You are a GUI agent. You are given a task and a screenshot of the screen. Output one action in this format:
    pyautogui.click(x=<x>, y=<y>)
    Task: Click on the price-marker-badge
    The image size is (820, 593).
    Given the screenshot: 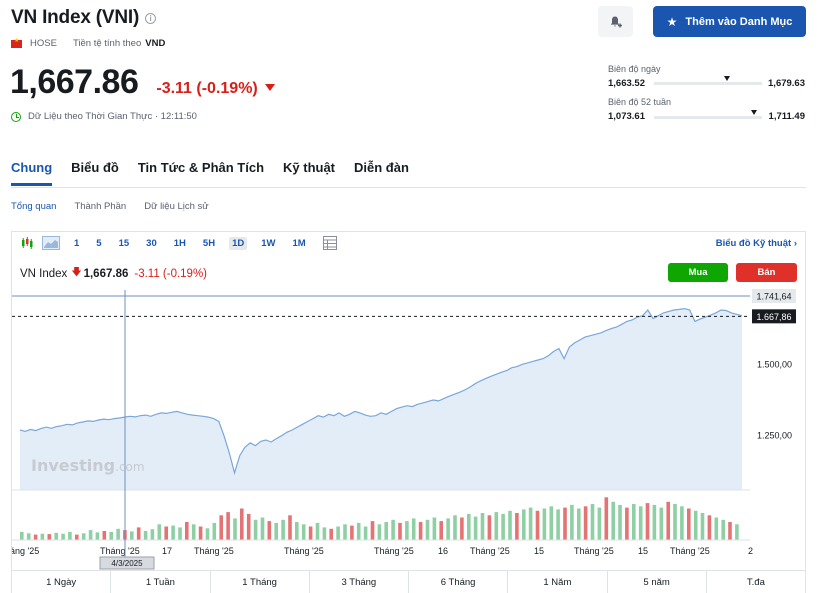 What is the action you would take?
    pyautogui.click(x=774, y=296)
    